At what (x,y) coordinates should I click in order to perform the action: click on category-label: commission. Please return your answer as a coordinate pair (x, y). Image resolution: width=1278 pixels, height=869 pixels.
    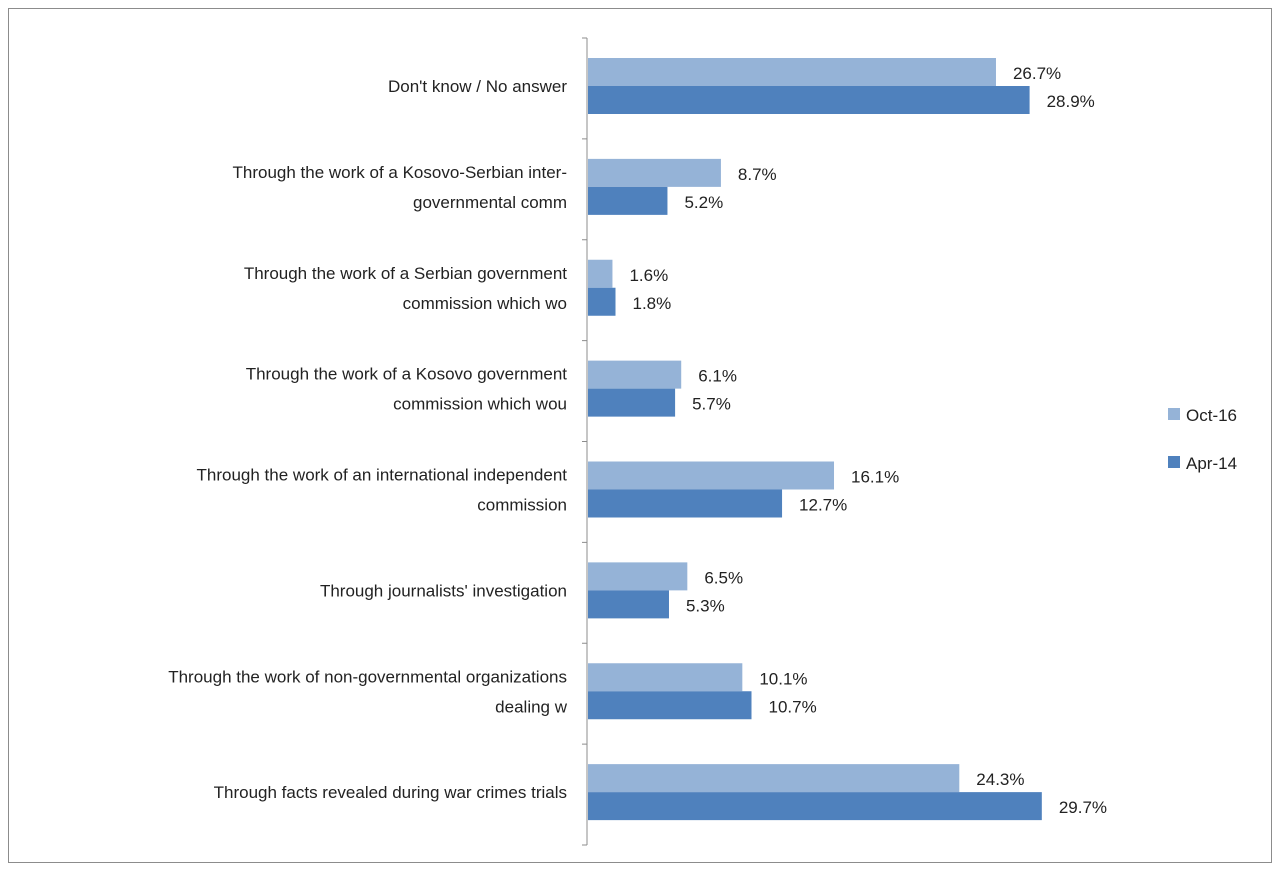
    Looking at the image, I should click on (522, 505).